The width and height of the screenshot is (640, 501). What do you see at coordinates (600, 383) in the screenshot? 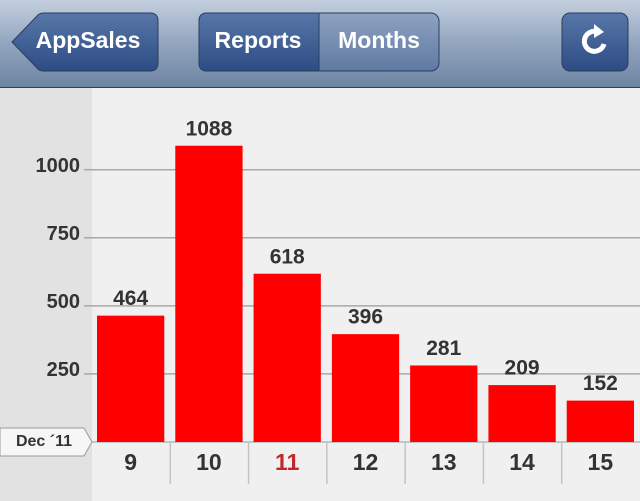
I see `value-label: 152` at bounding box center [600, 383].